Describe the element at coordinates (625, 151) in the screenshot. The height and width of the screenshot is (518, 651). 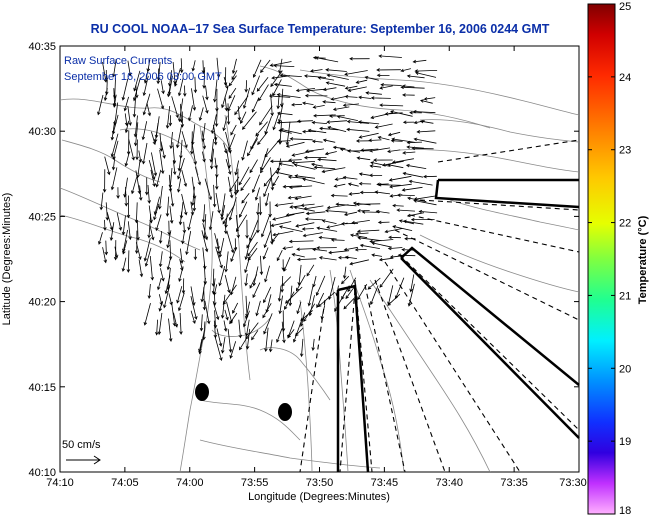
I see `colorbar-tick-label: 23` at that location.